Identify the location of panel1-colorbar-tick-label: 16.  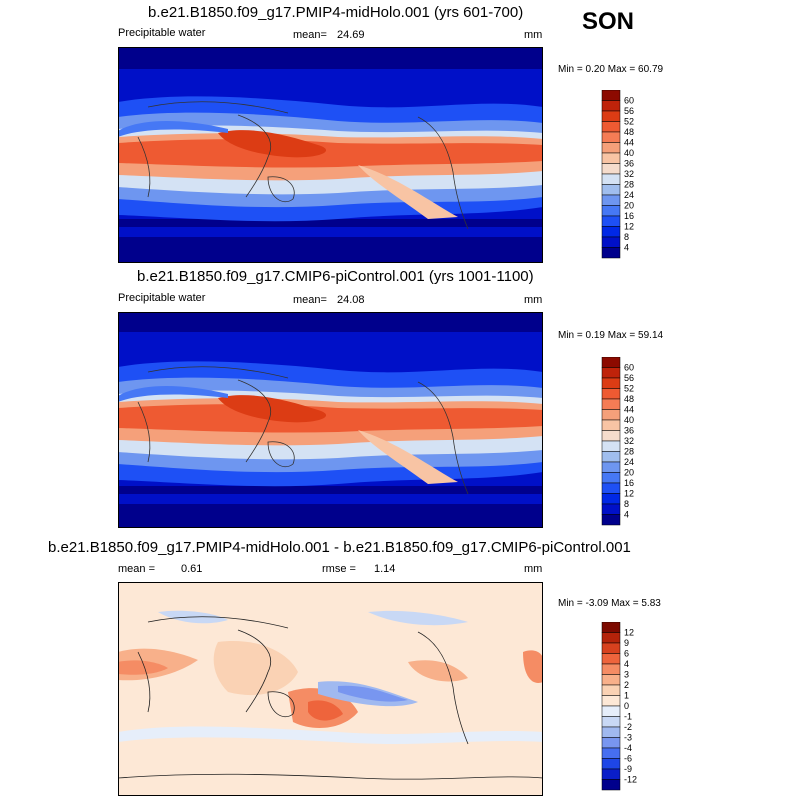
(629, 216).